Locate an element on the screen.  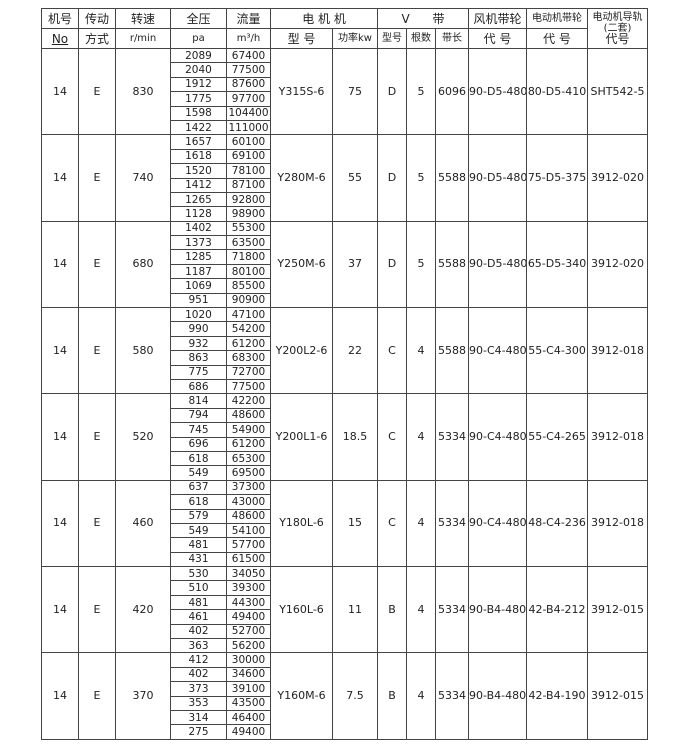
cell-motor-power: 18.5 is located at coordinates (355, 437).